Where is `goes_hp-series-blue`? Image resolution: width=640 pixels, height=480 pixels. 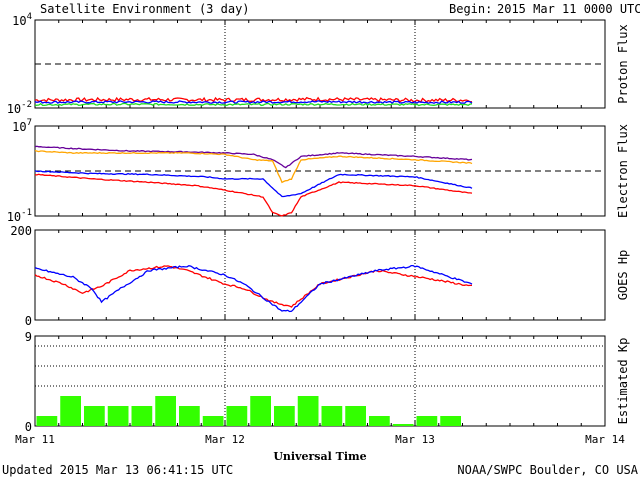
goes_hp-series-blue is located at coordinates (253, 288).